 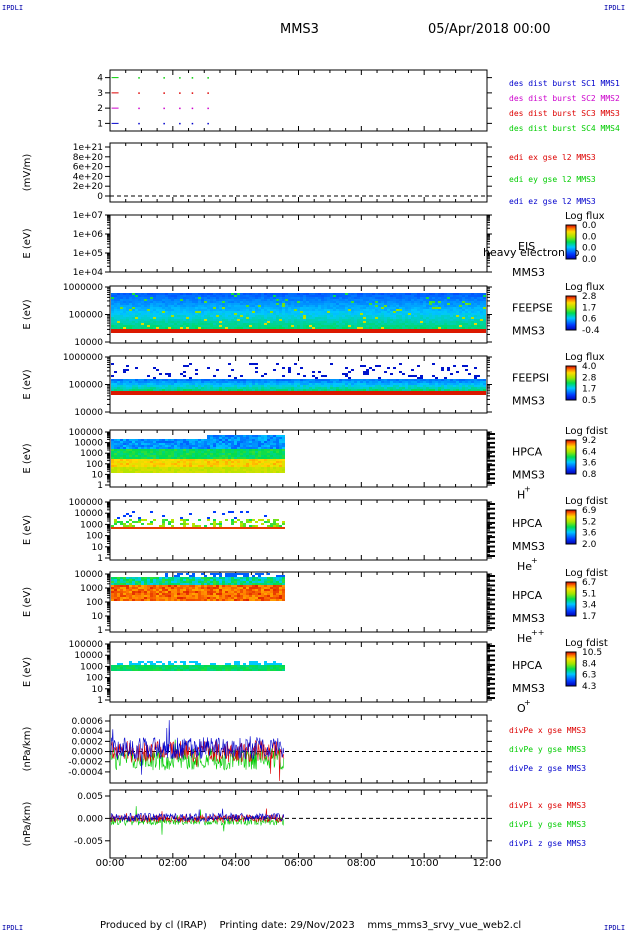 What do you see at coordinates (585, 287) in the screenshot?
I see `colorbar-title: Log flux` at bounding box center [585, 287].